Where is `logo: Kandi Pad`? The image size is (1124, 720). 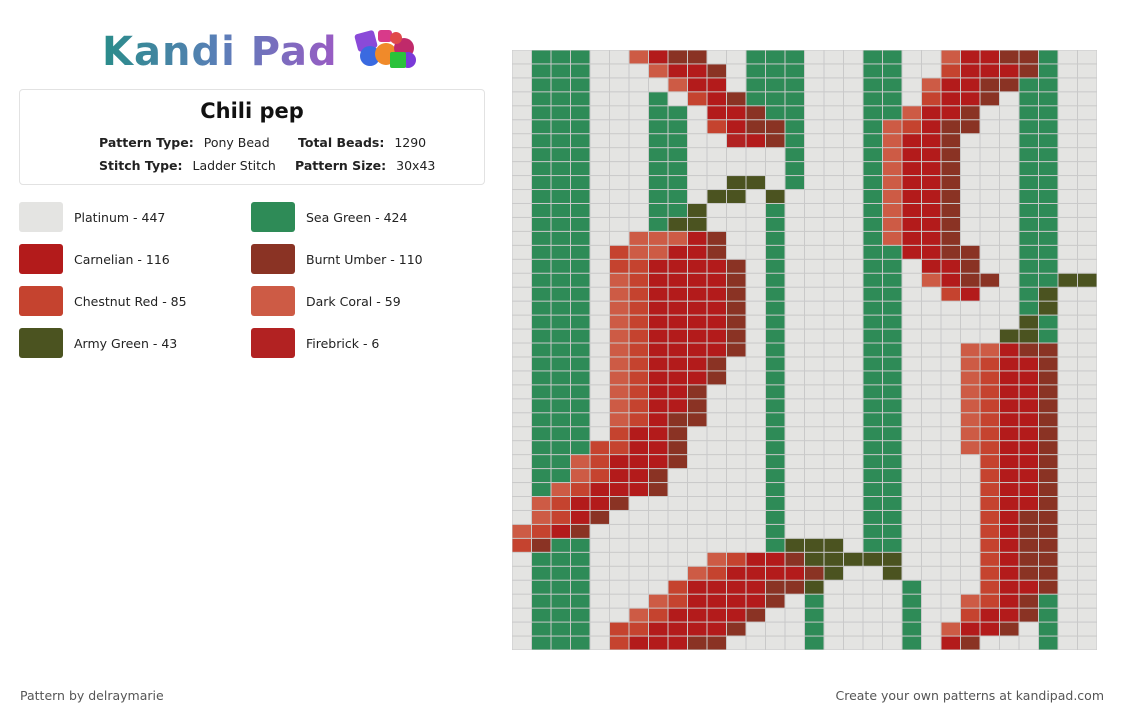 logo: Kandi Pad is located at coordinates (263, 52).